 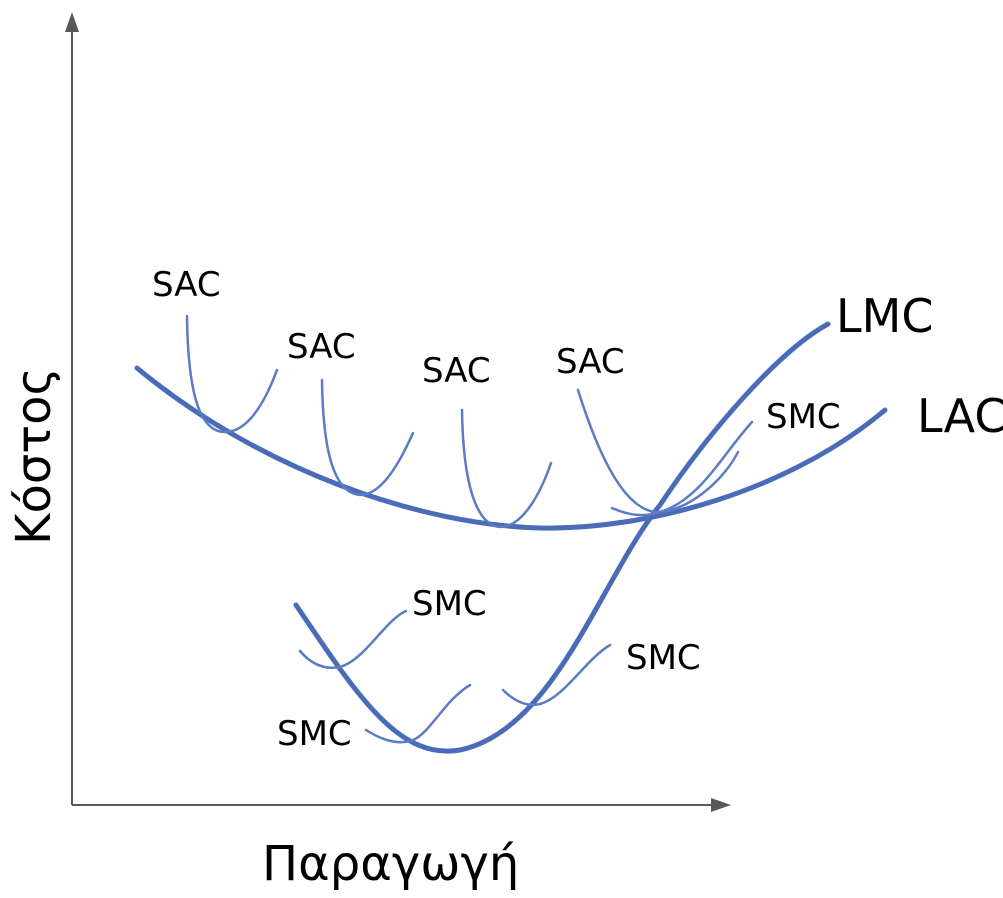 I want to click on lac-label: LAC, so click(x=960, y=416).